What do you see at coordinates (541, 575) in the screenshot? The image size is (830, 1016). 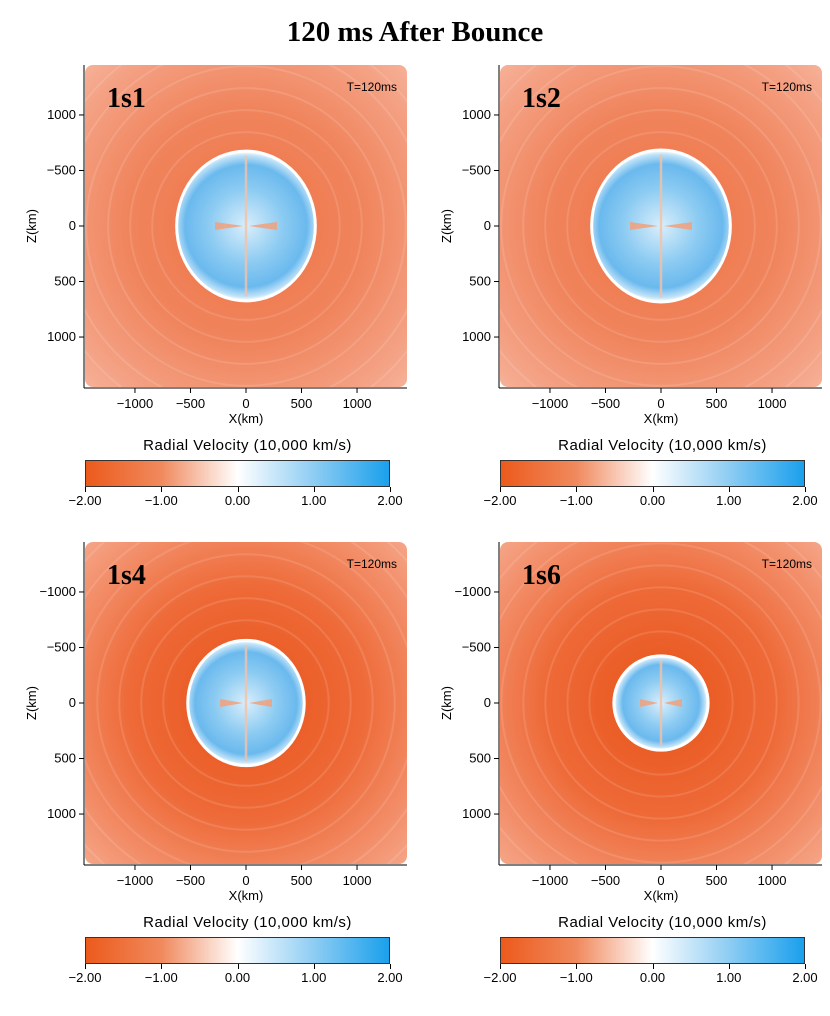 I see `model-label: 1s6` at bounding box center [541, 575].